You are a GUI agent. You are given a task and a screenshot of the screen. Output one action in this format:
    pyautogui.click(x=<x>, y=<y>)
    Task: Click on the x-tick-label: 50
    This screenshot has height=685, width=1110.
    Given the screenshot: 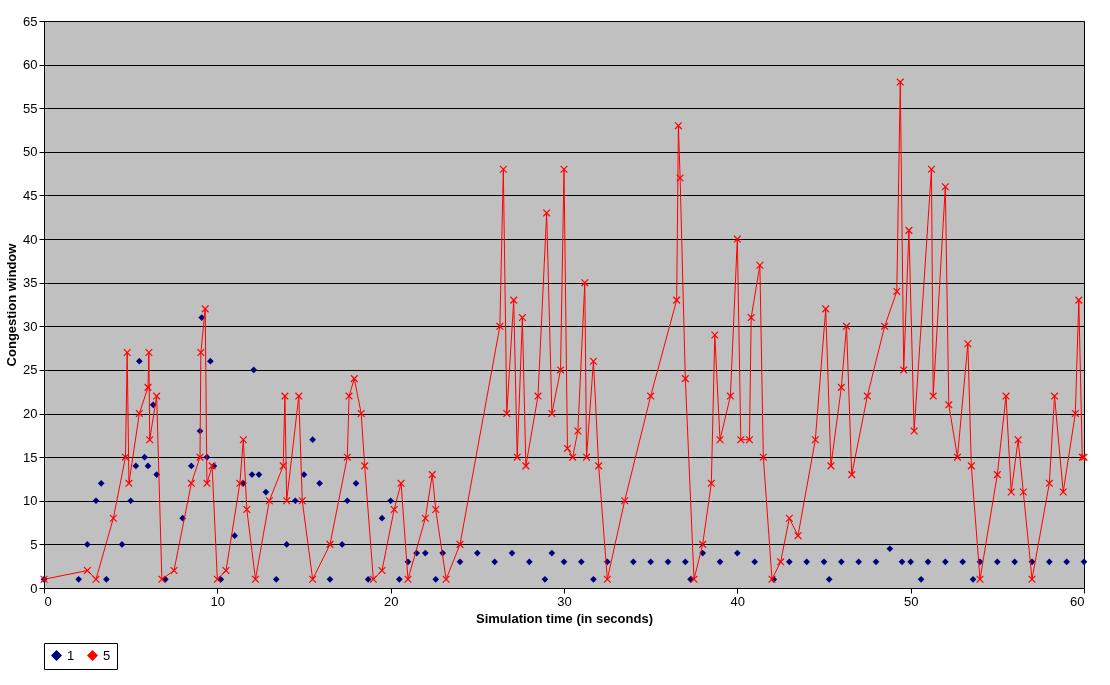 What is the action you would take?
    pyautogui.click(x=911, y=601)
    